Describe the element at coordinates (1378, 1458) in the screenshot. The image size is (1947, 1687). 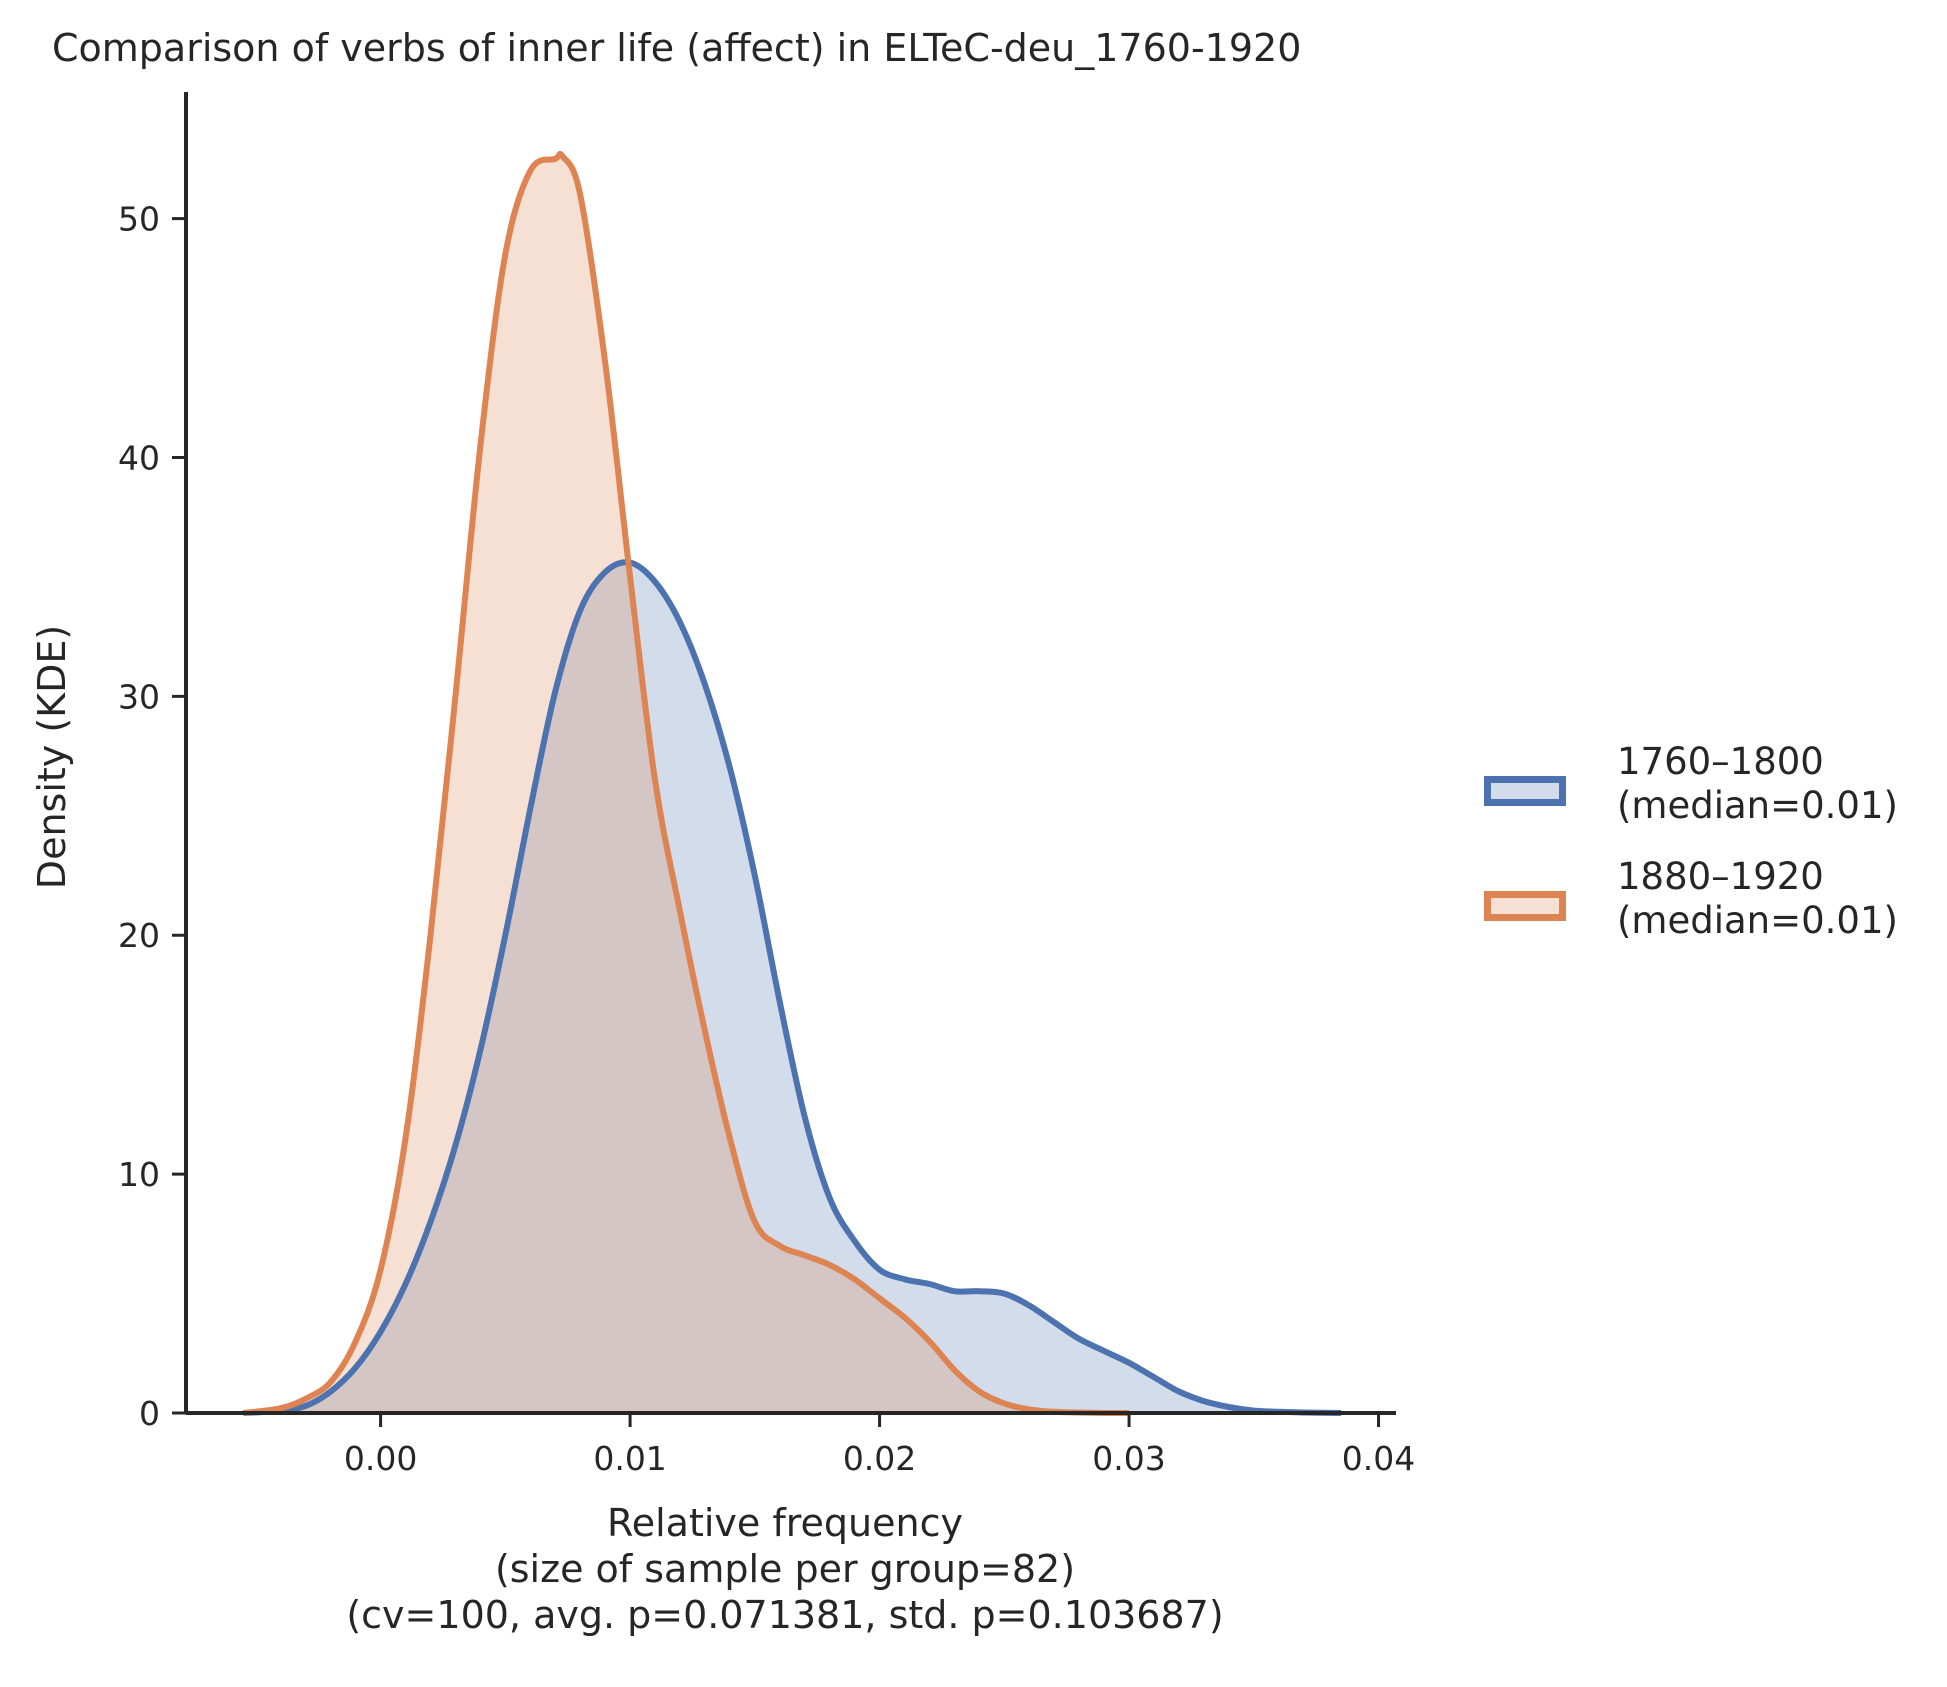
I see `x-tick-label: 0.04` at that location.